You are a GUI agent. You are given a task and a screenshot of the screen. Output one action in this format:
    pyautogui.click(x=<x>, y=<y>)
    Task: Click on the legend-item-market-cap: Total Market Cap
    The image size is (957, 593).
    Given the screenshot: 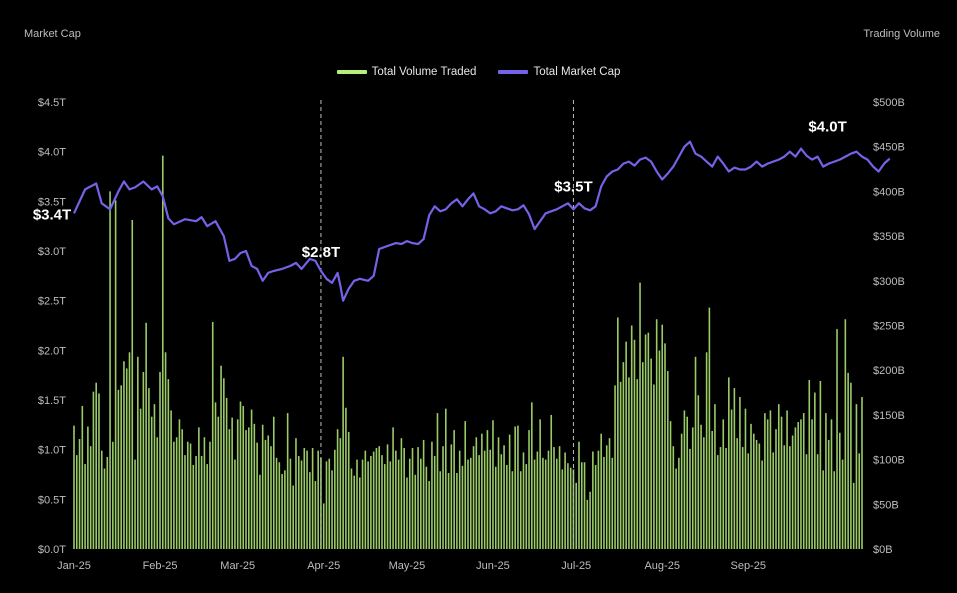 What is the action you would take?
    pyautogui.click(x=559, y=72)
    